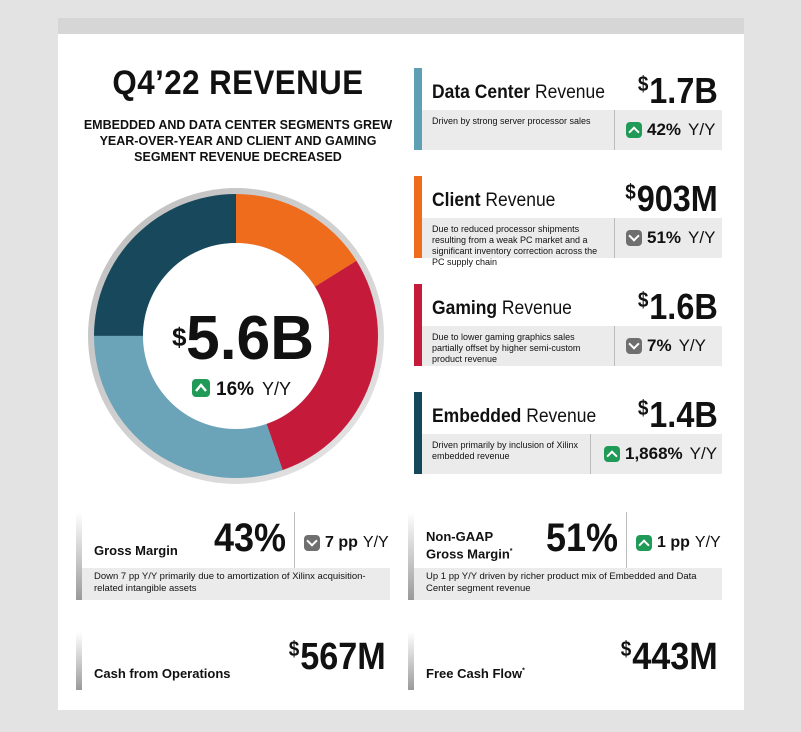 The image size is (801, 732). Describe the element at coordinates (666, 346) in the screenshot. I see `segment-change: 7% Y/Y` at that location.